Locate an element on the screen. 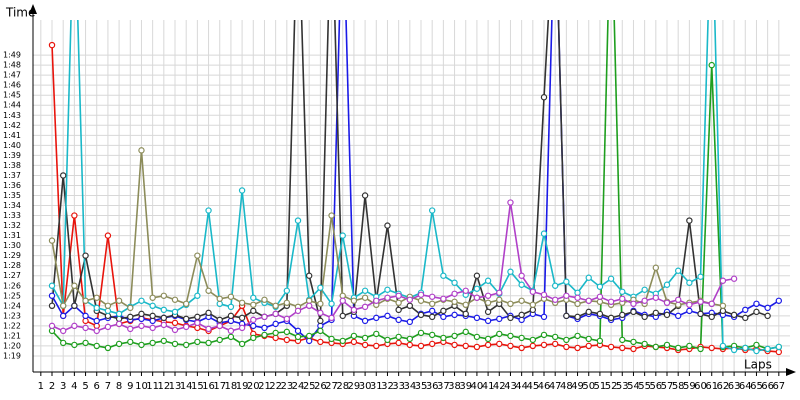 This screenshot has height=400, width=800. x-tick-label: 10 is located at coordinates (141, 386).